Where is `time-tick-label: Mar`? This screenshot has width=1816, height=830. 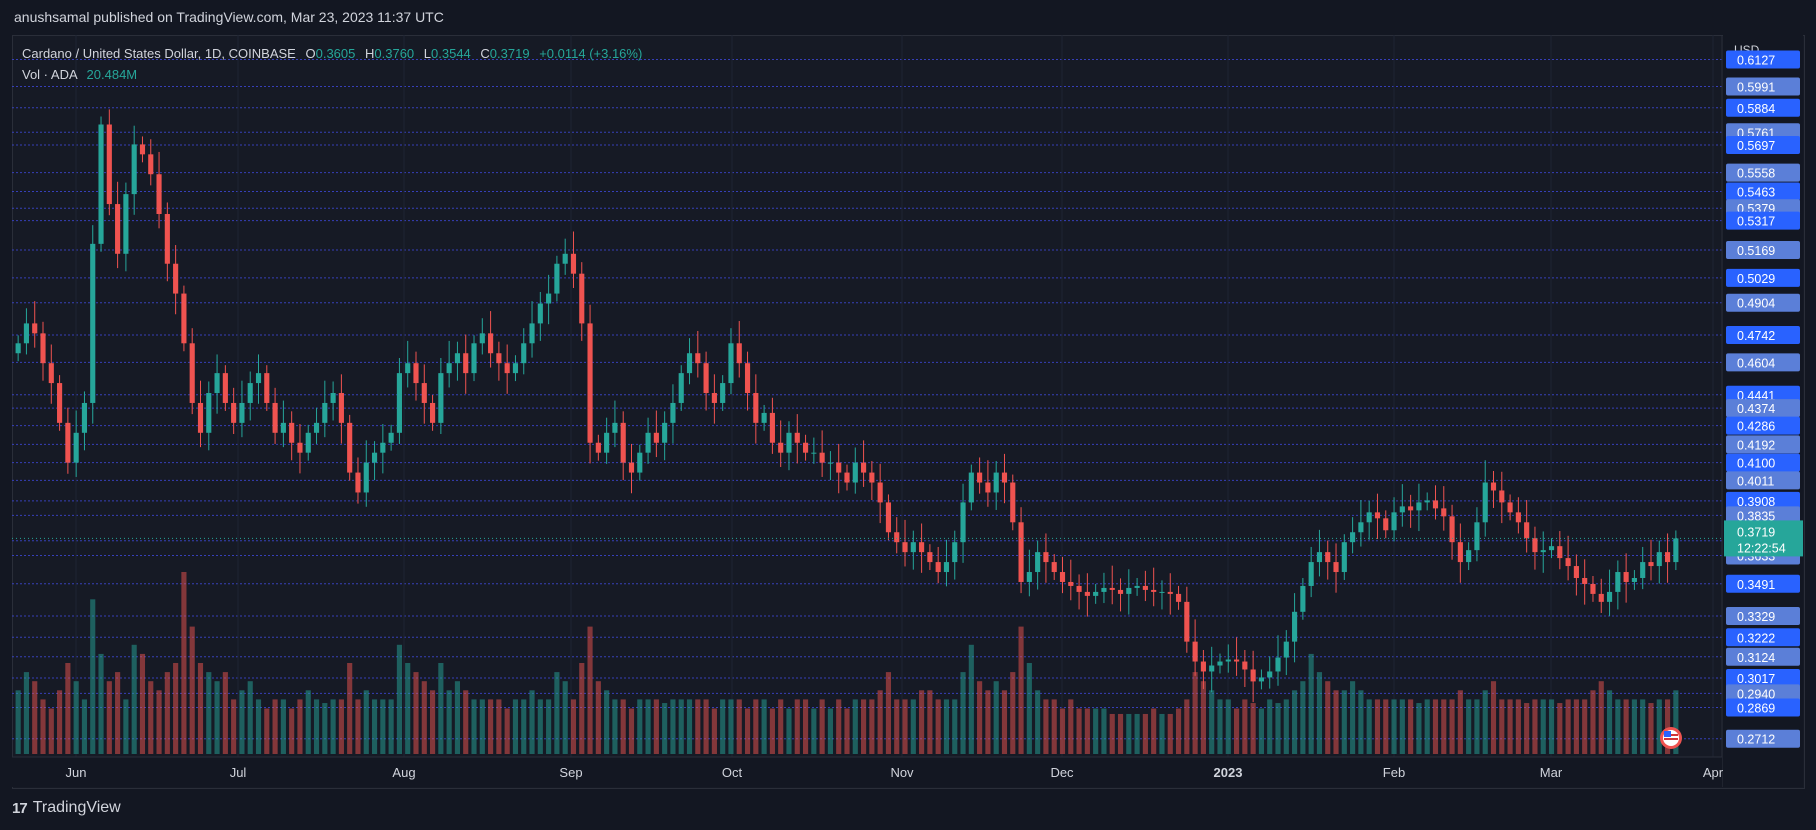 time-tick-label: Mar is located at coordinates (1551, 772).